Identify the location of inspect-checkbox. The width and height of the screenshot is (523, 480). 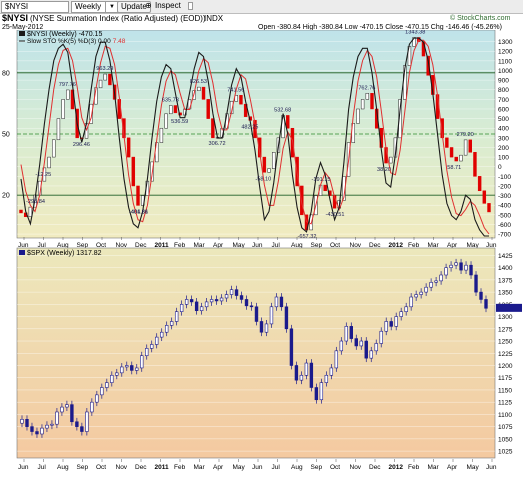
(190, 6).